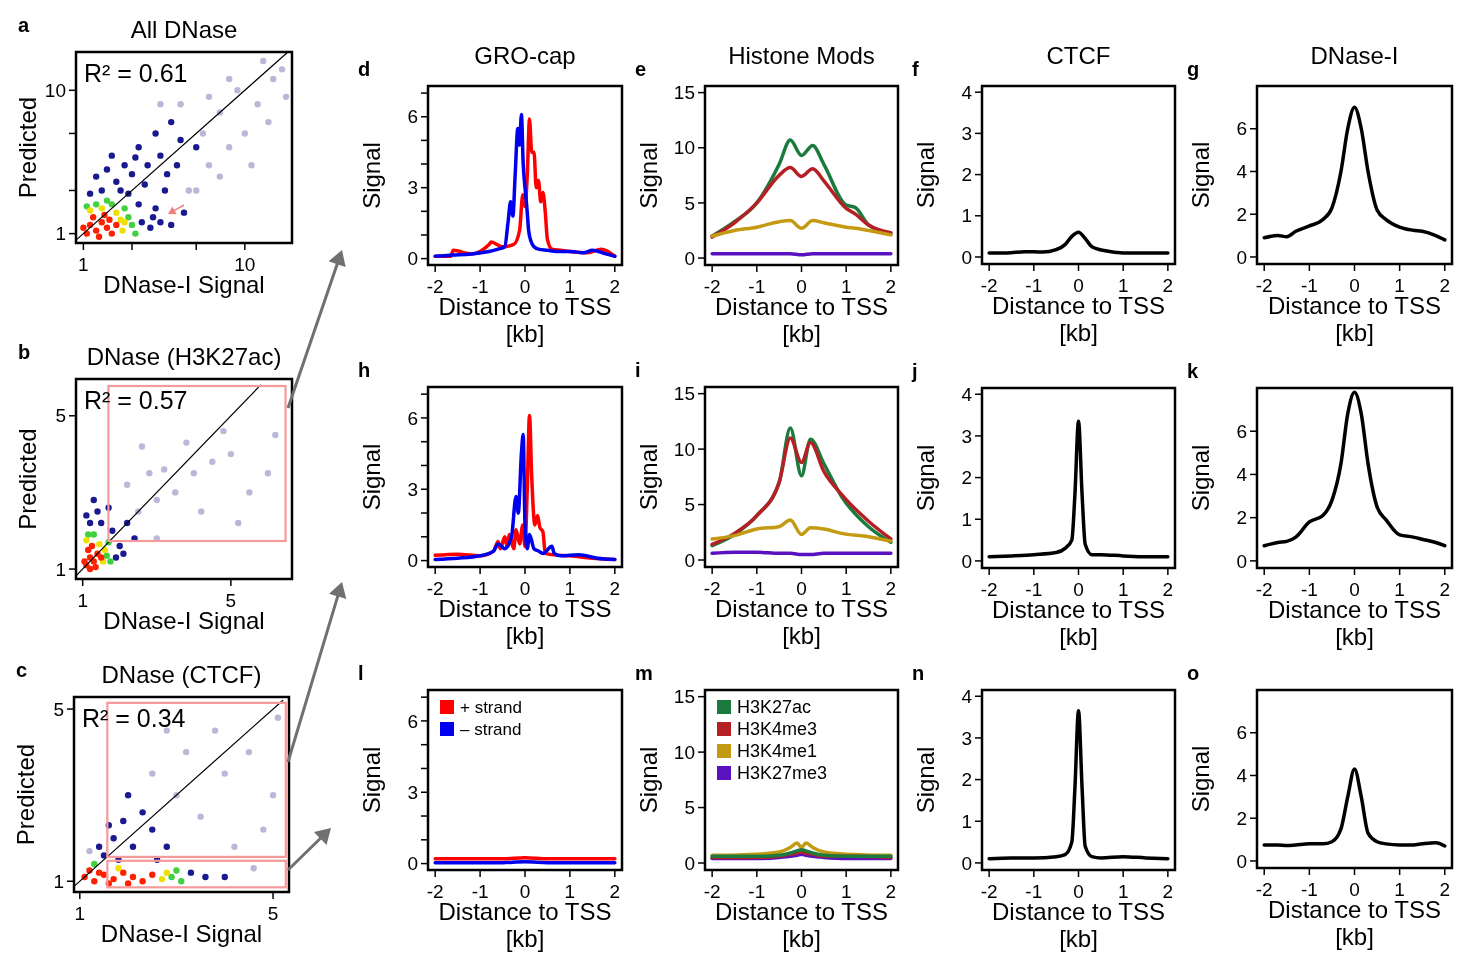 Image resolution: width=1462 pixels, height=959 pixels. What do you see at coordinates (644, 673) in the screenshot?
I see `text: m` at bounding box center [644, 673].